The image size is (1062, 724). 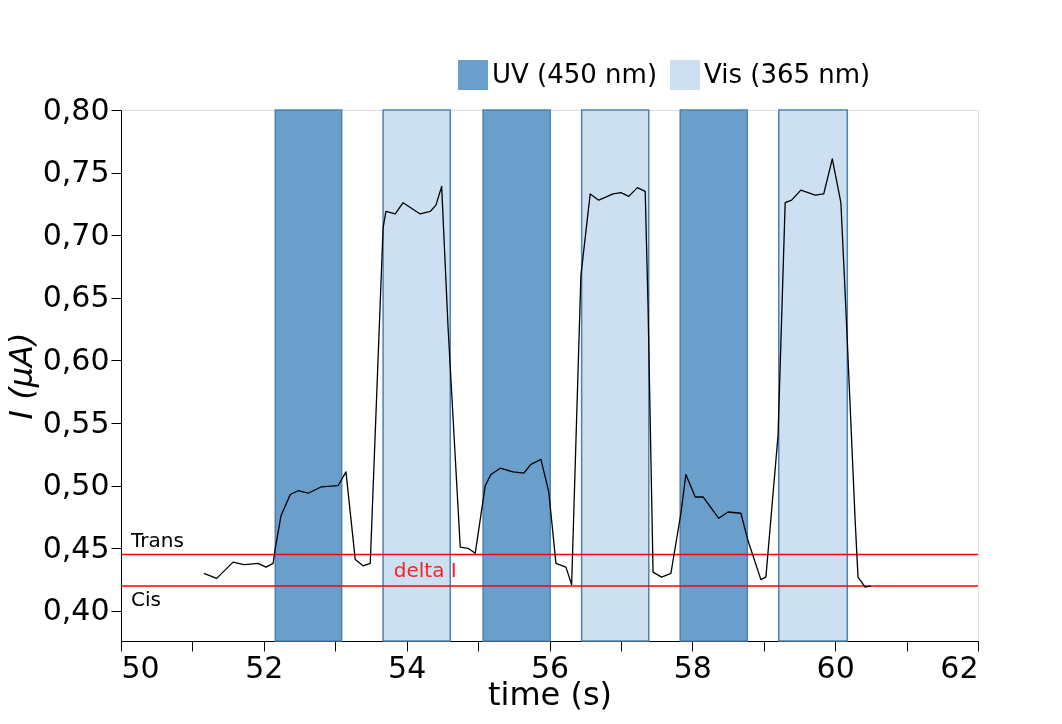 I want to click on y-axis-title: I (μA), so click(x=20, y=376).